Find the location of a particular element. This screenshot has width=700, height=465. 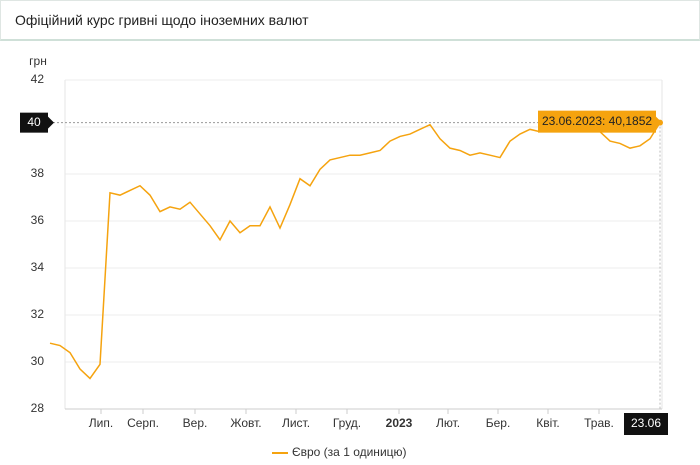

x-tick-label: Бер. is located at coordinates (498, 423).